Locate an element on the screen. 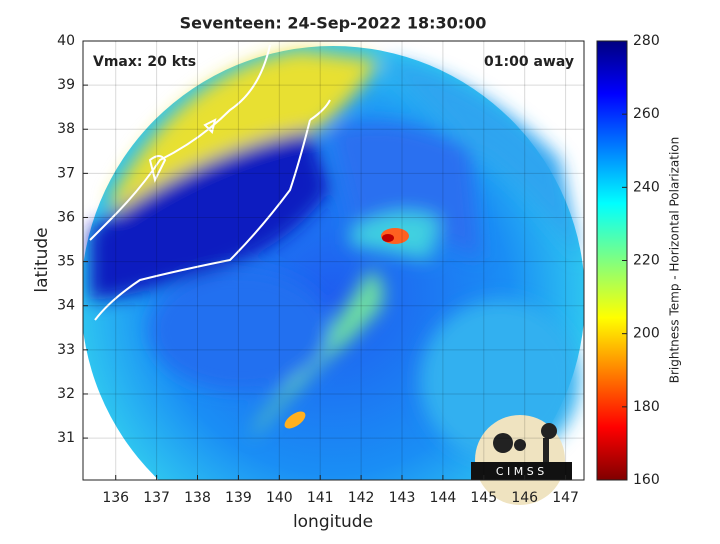 This screenshot has height=544, width=720. y-tick-label: 40 is located at coordinates (66, 41).